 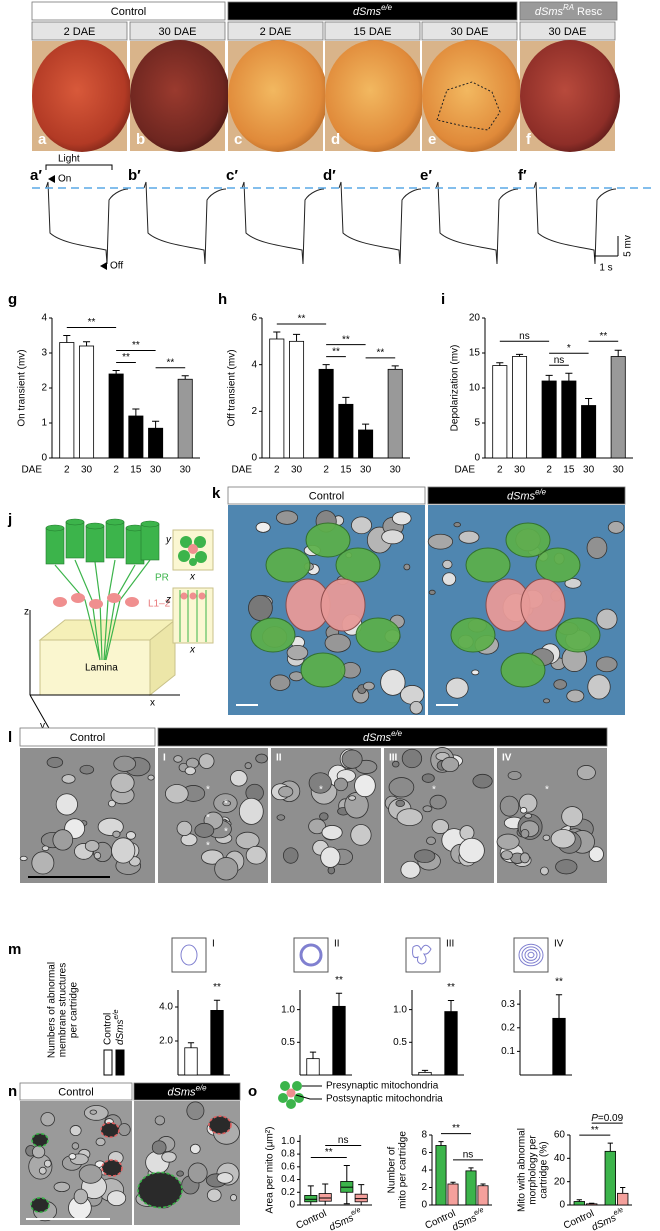 I want to click on y-tick-label: 40, so click(x=560, y=1158).